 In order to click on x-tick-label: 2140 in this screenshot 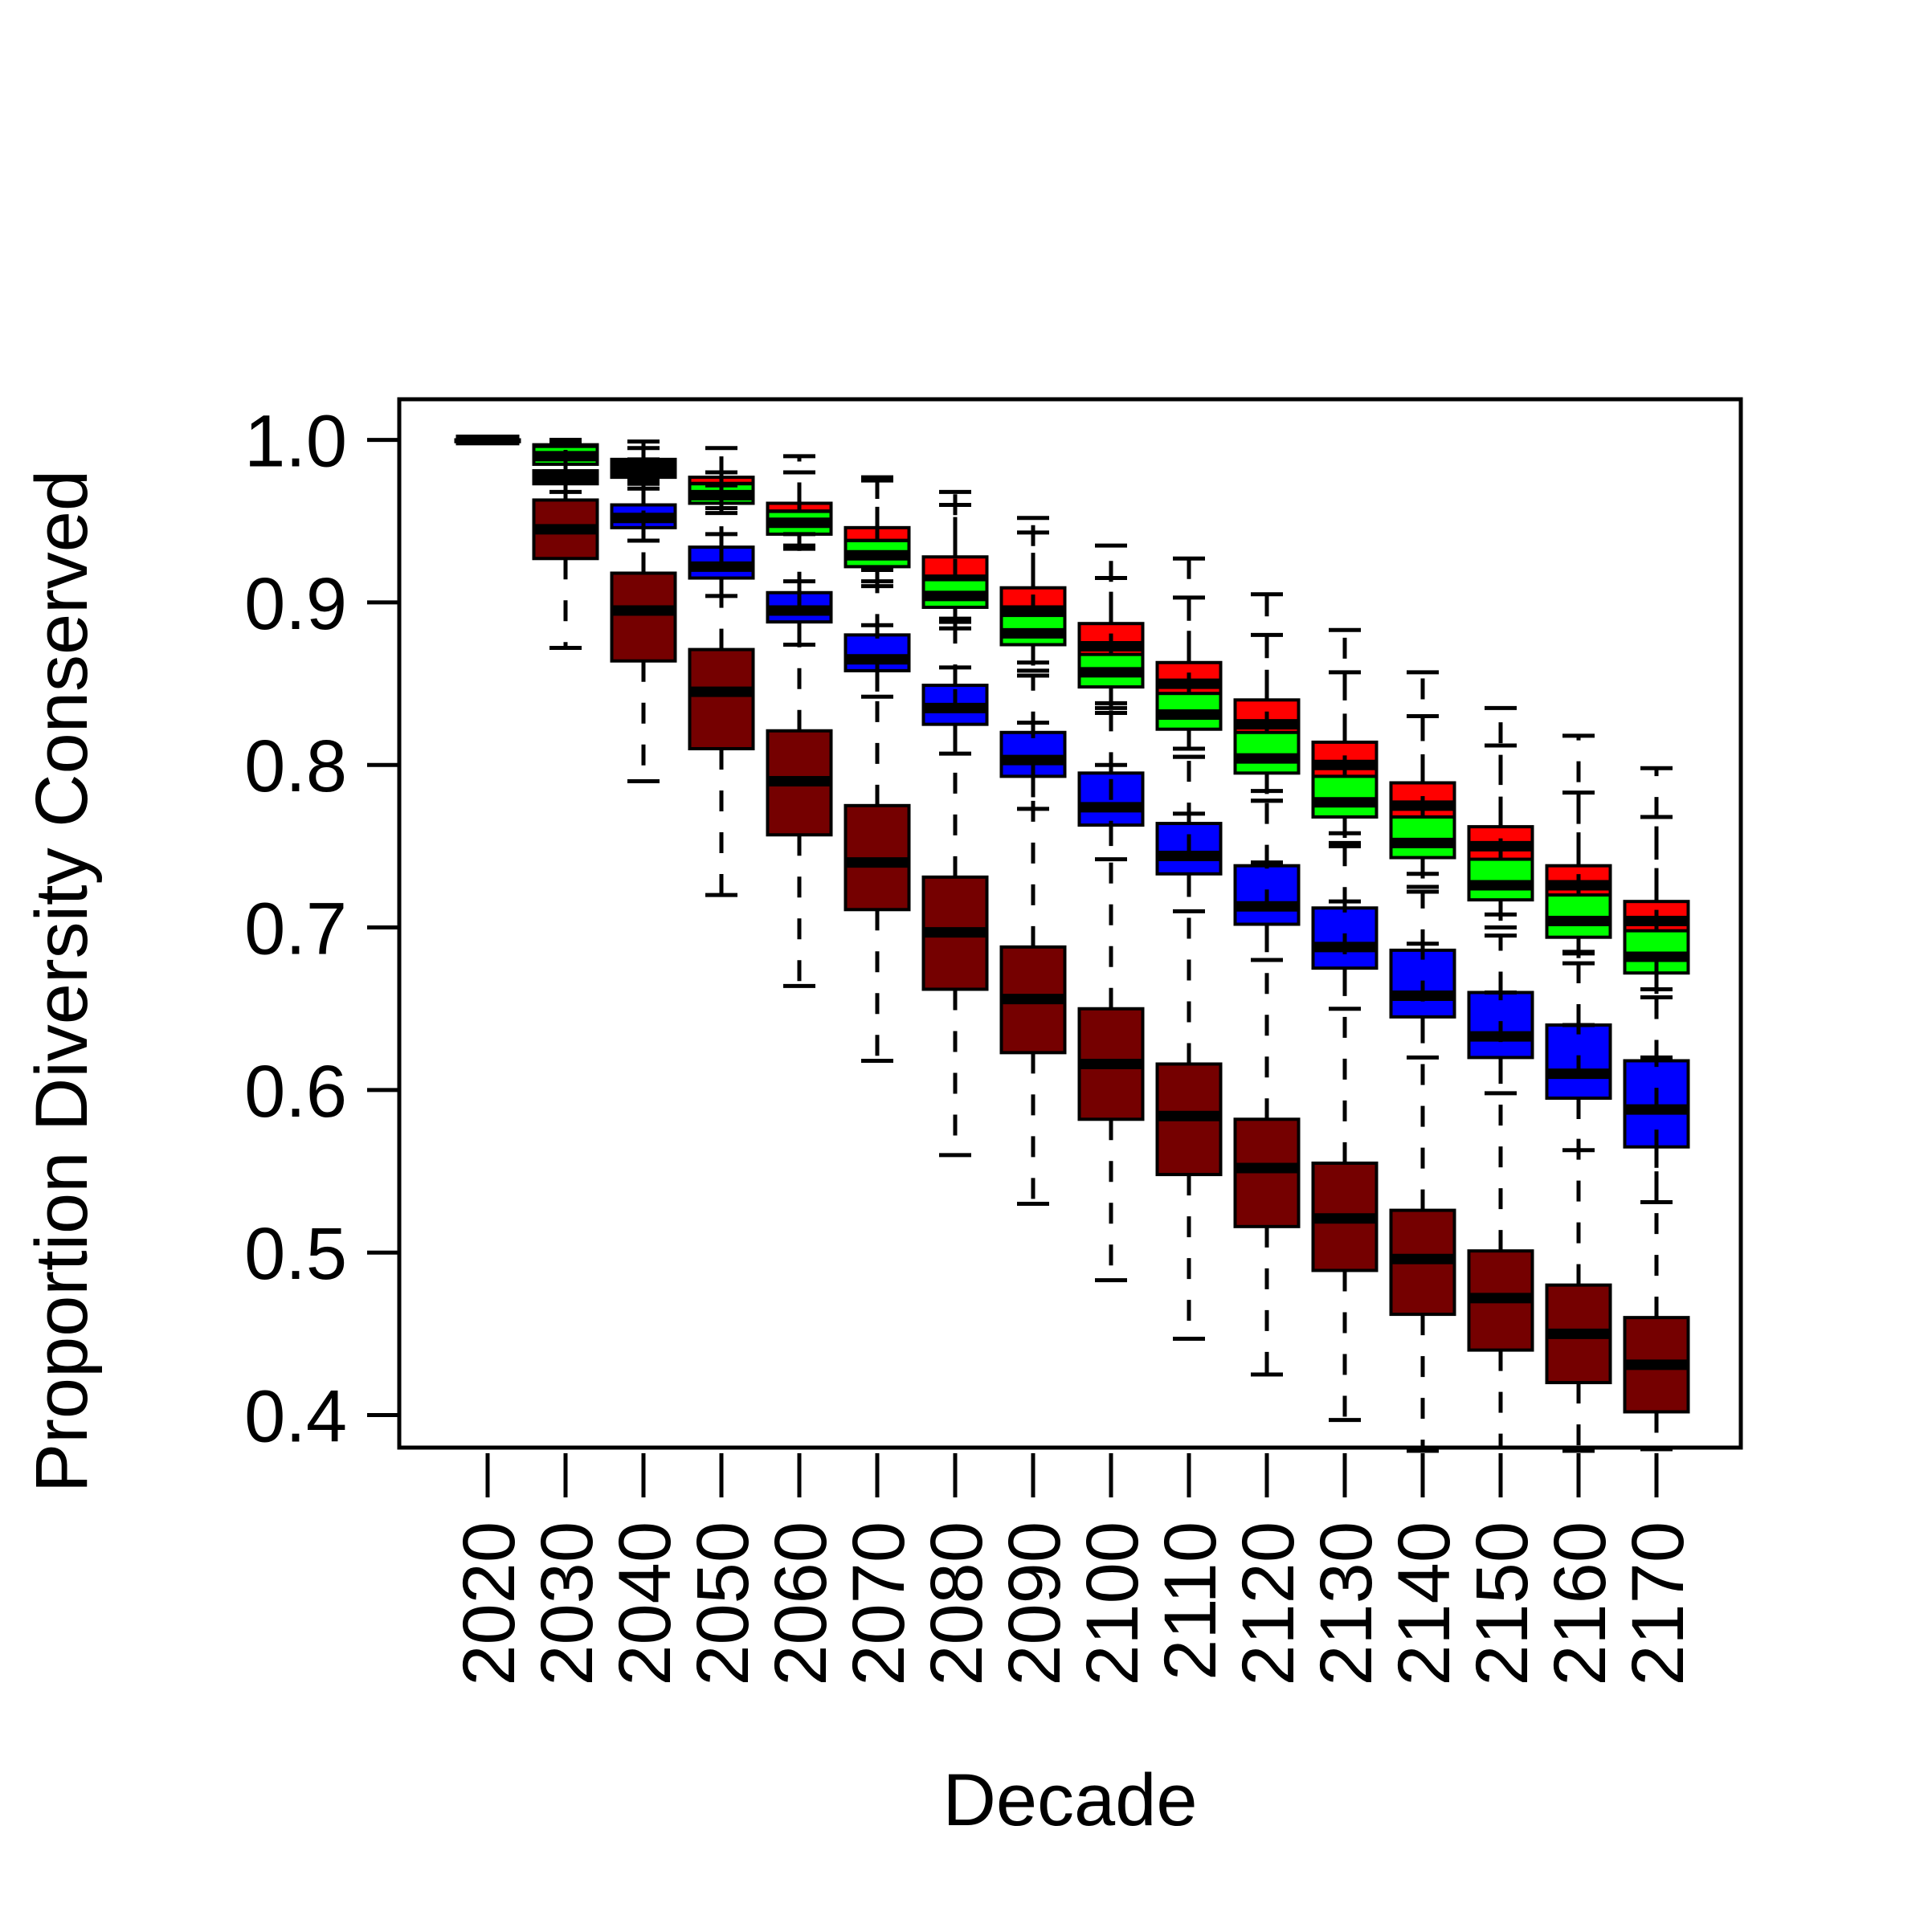, I will do `click(1424, 1604)`.